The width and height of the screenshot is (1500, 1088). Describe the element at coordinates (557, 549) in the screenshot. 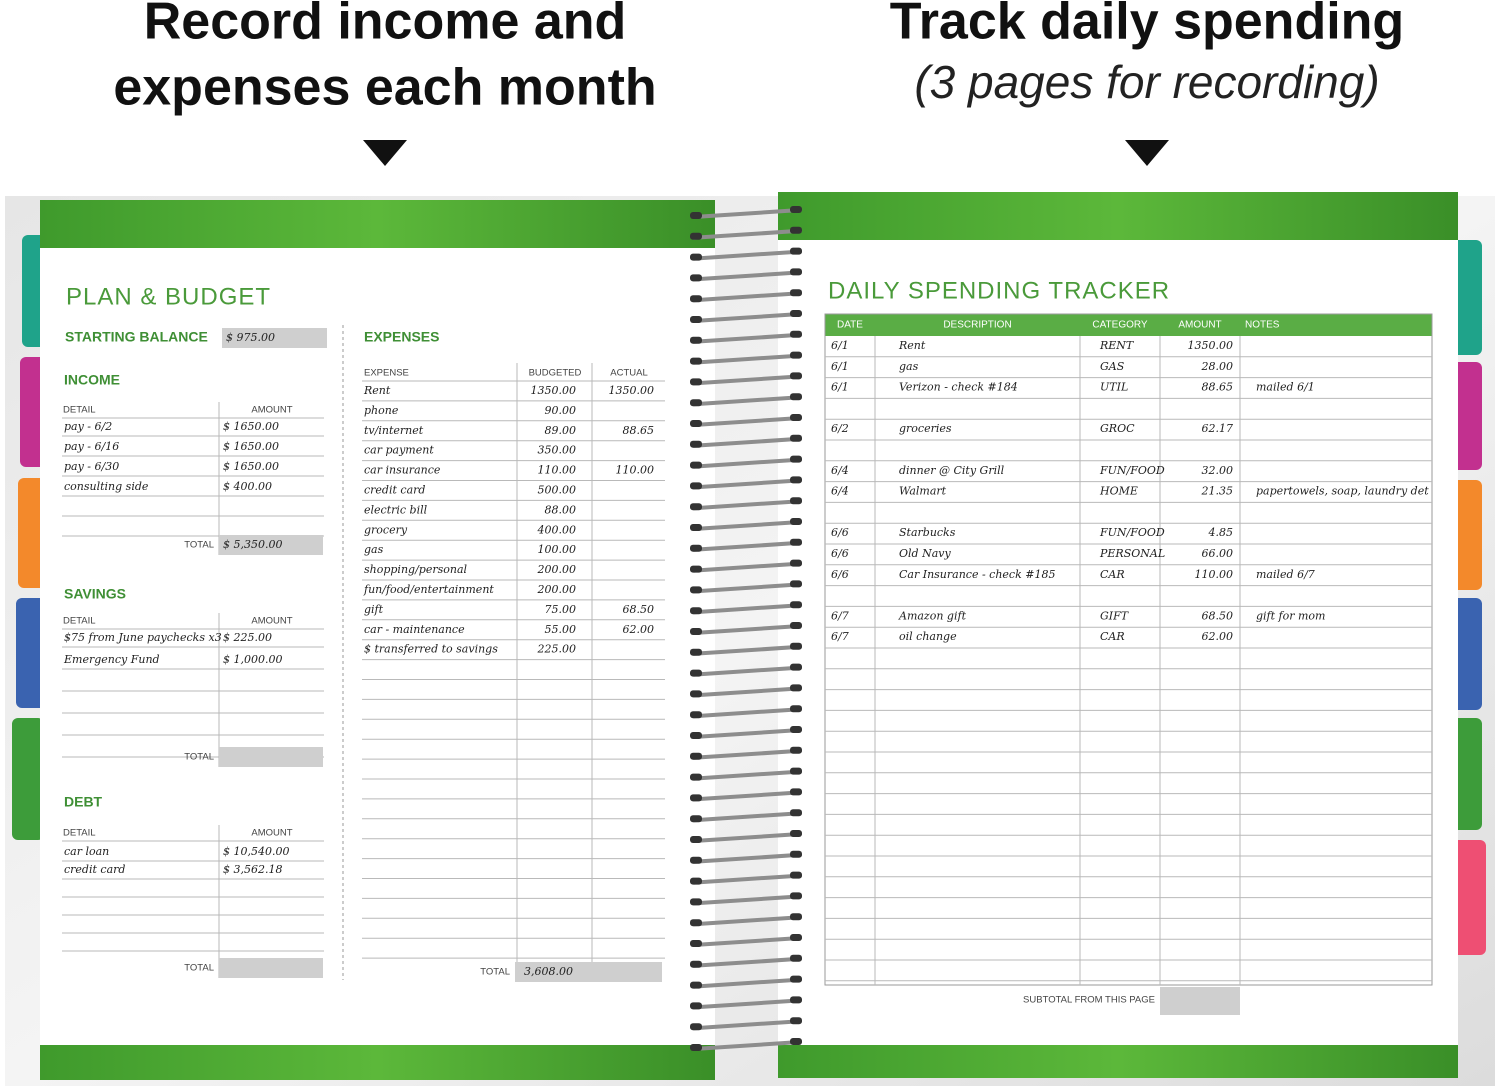

I see `handwritten-entry: 100.00` at that location.